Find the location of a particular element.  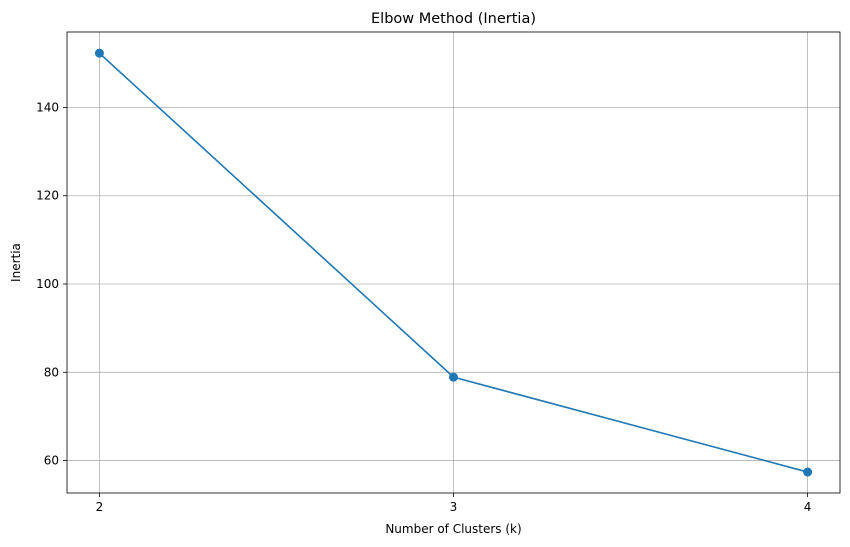

y-tick-label: 60 is located at coordinates (51, 461).